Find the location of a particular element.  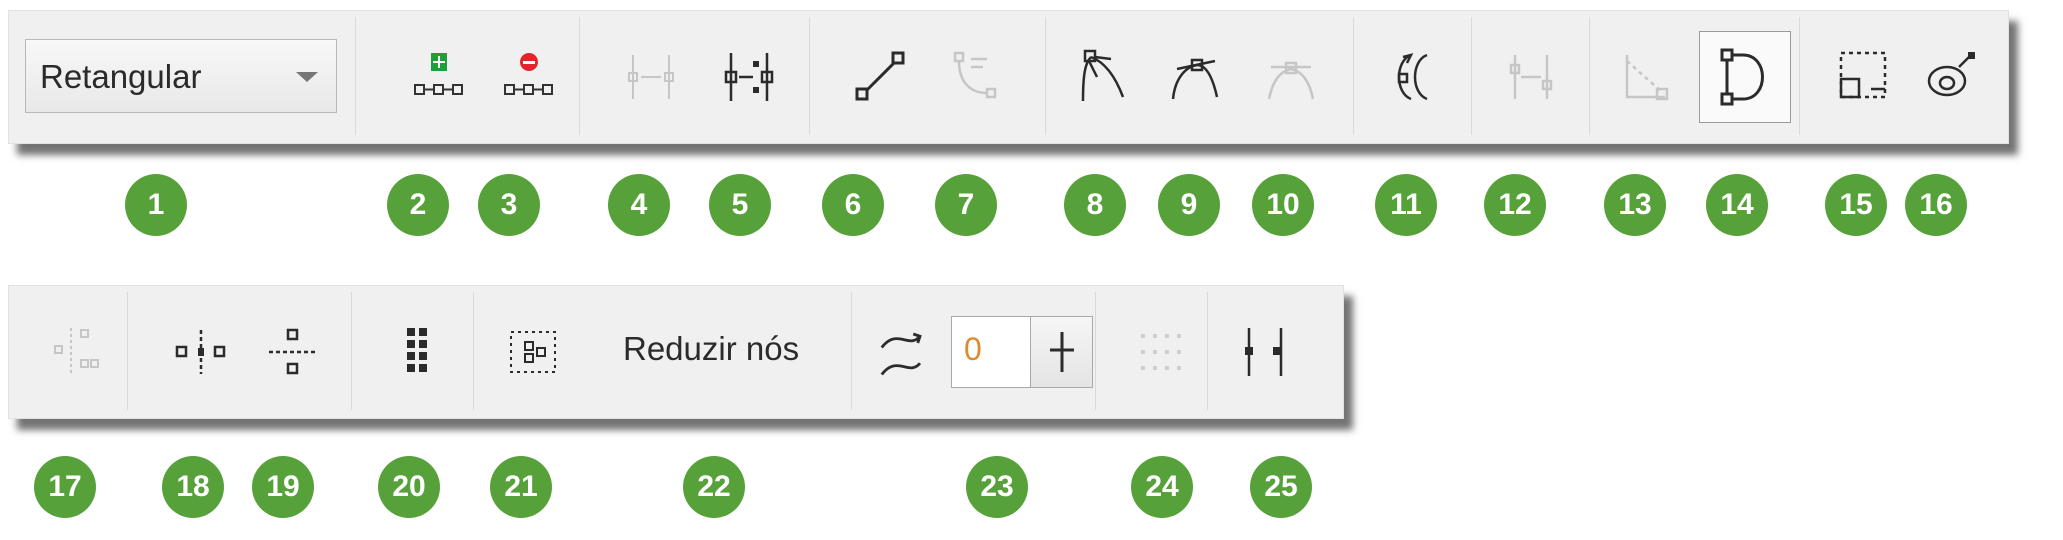

slider-icon is located at coordinates (1061, 352).